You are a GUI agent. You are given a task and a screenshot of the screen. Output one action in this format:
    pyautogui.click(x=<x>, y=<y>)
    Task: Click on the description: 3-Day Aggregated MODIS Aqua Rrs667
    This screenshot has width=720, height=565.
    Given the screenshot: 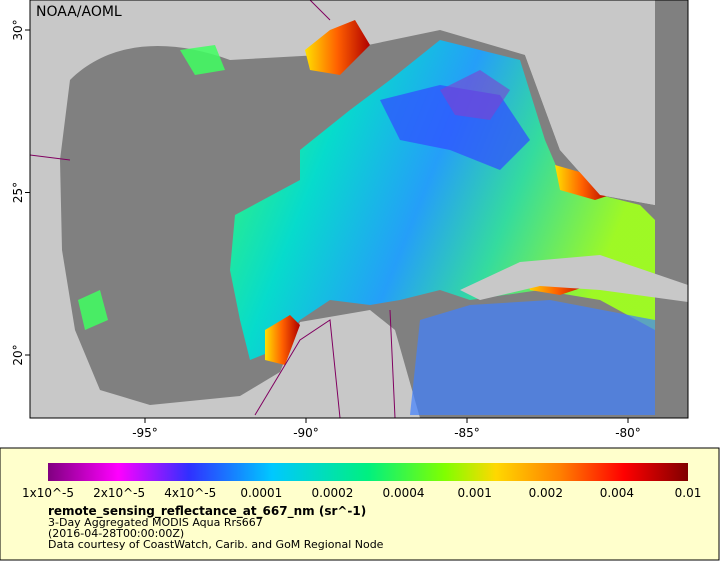 What is the action you would take?
    pyautogui.click(x=155, y=522)
    